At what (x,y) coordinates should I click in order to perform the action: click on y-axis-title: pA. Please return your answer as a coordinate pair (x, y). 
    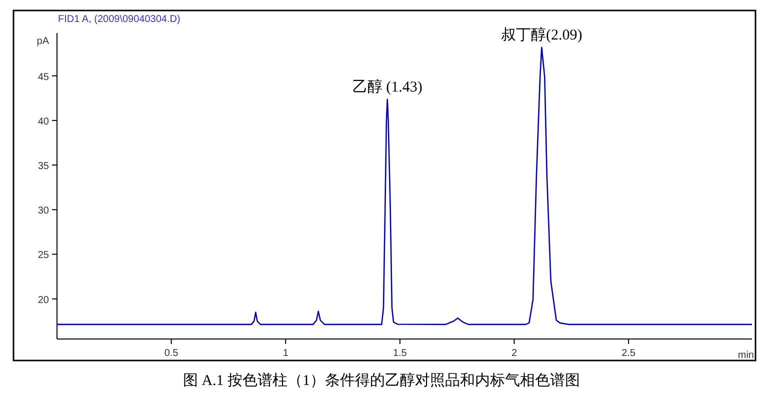
    Looking at the image, I should click on (43, 41).